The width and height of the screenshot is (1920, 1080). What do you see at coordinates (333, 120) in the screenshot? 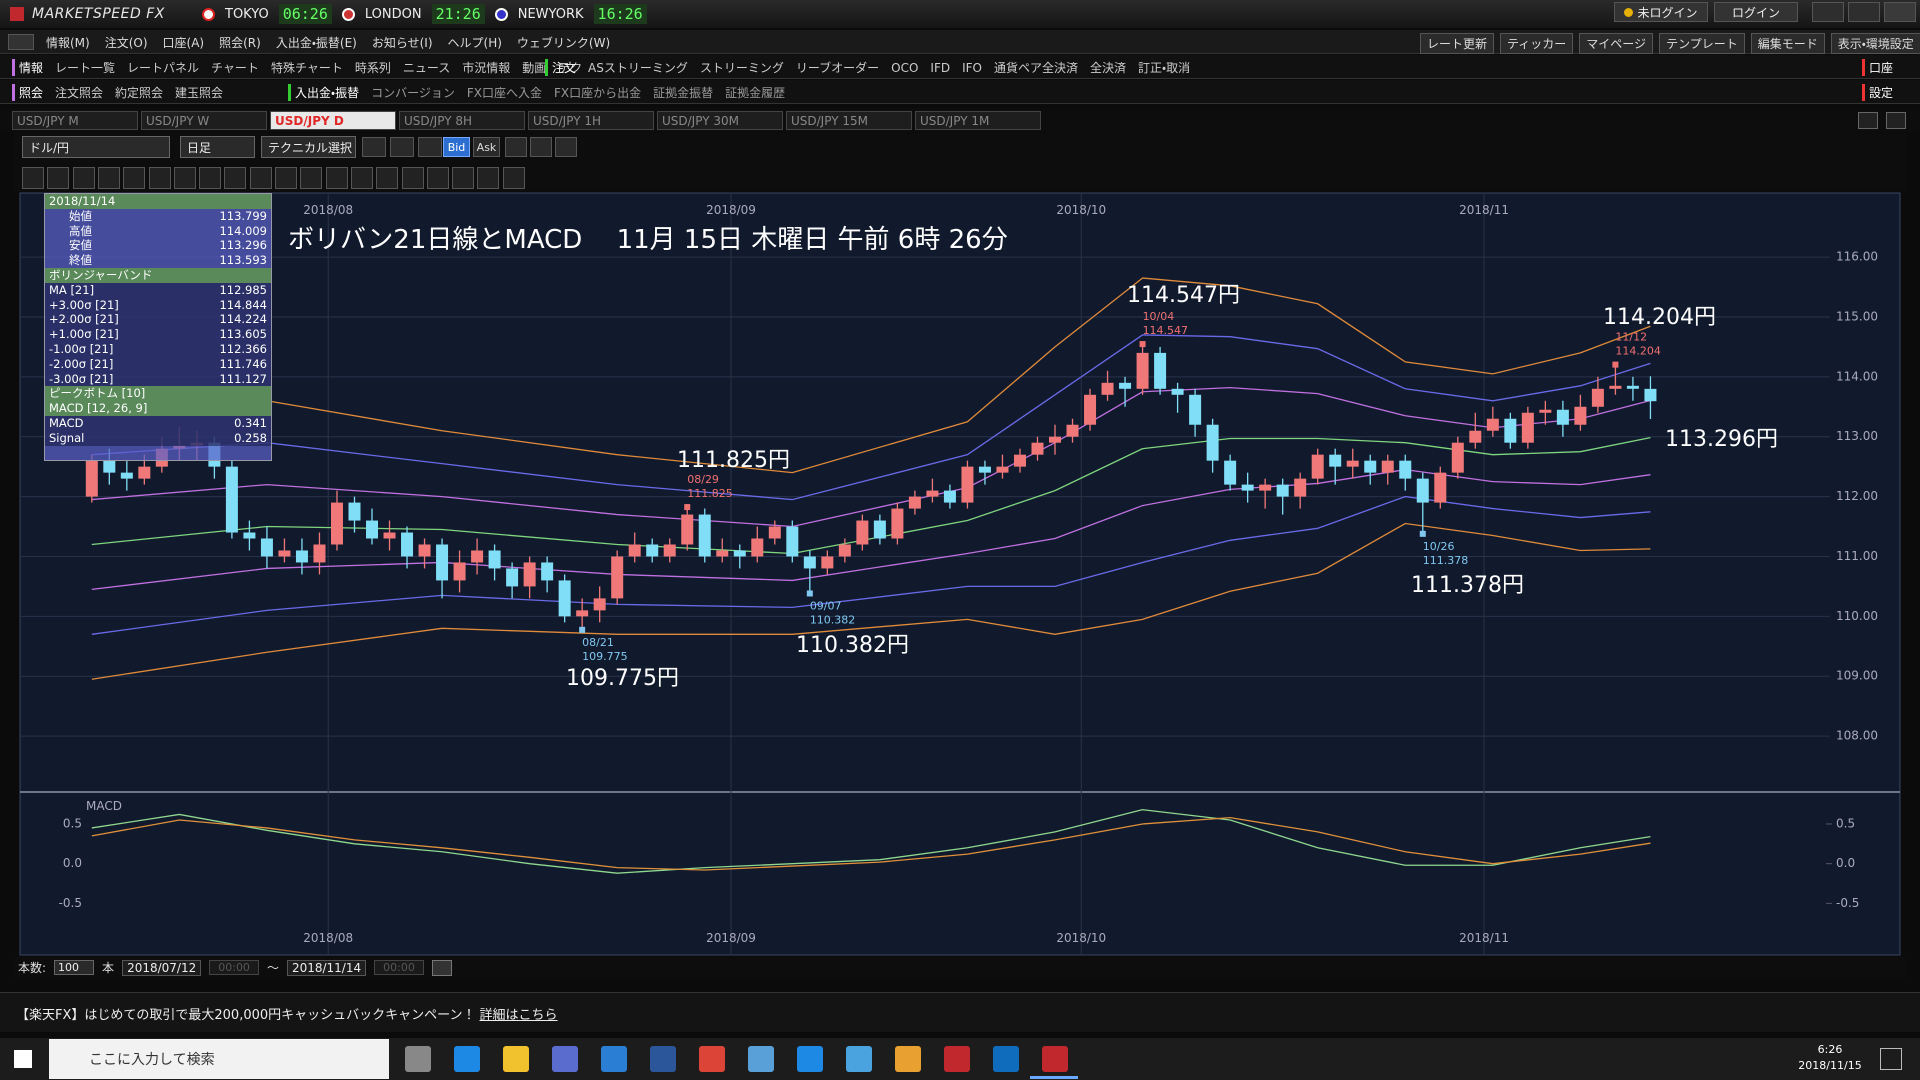
I see `chart-tab: USD/JPY D` at bounding box center [333, 120].